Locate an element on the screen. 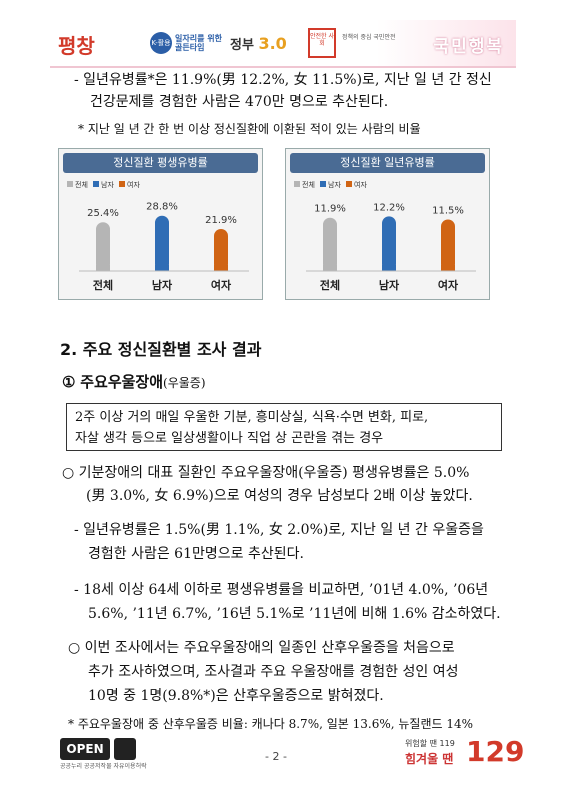  paragraph-postpartum-cont2: 10명 중 1명(9.8%*)은 산후우울증으로 밝혀졌다. is located at coordinates (236, 696).